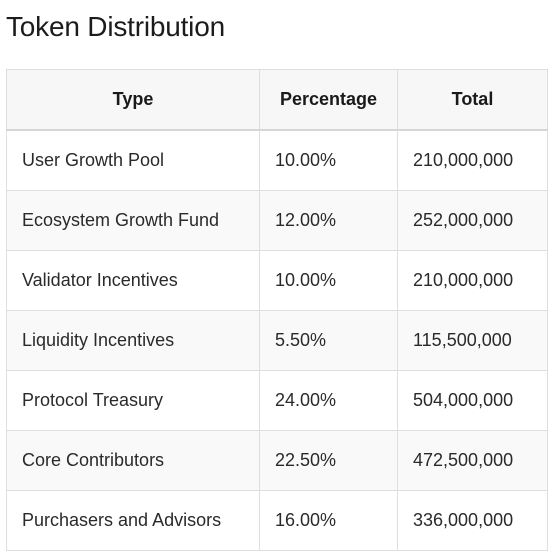  I want to click on cell-total: 336,000,000, so click(472, 520).